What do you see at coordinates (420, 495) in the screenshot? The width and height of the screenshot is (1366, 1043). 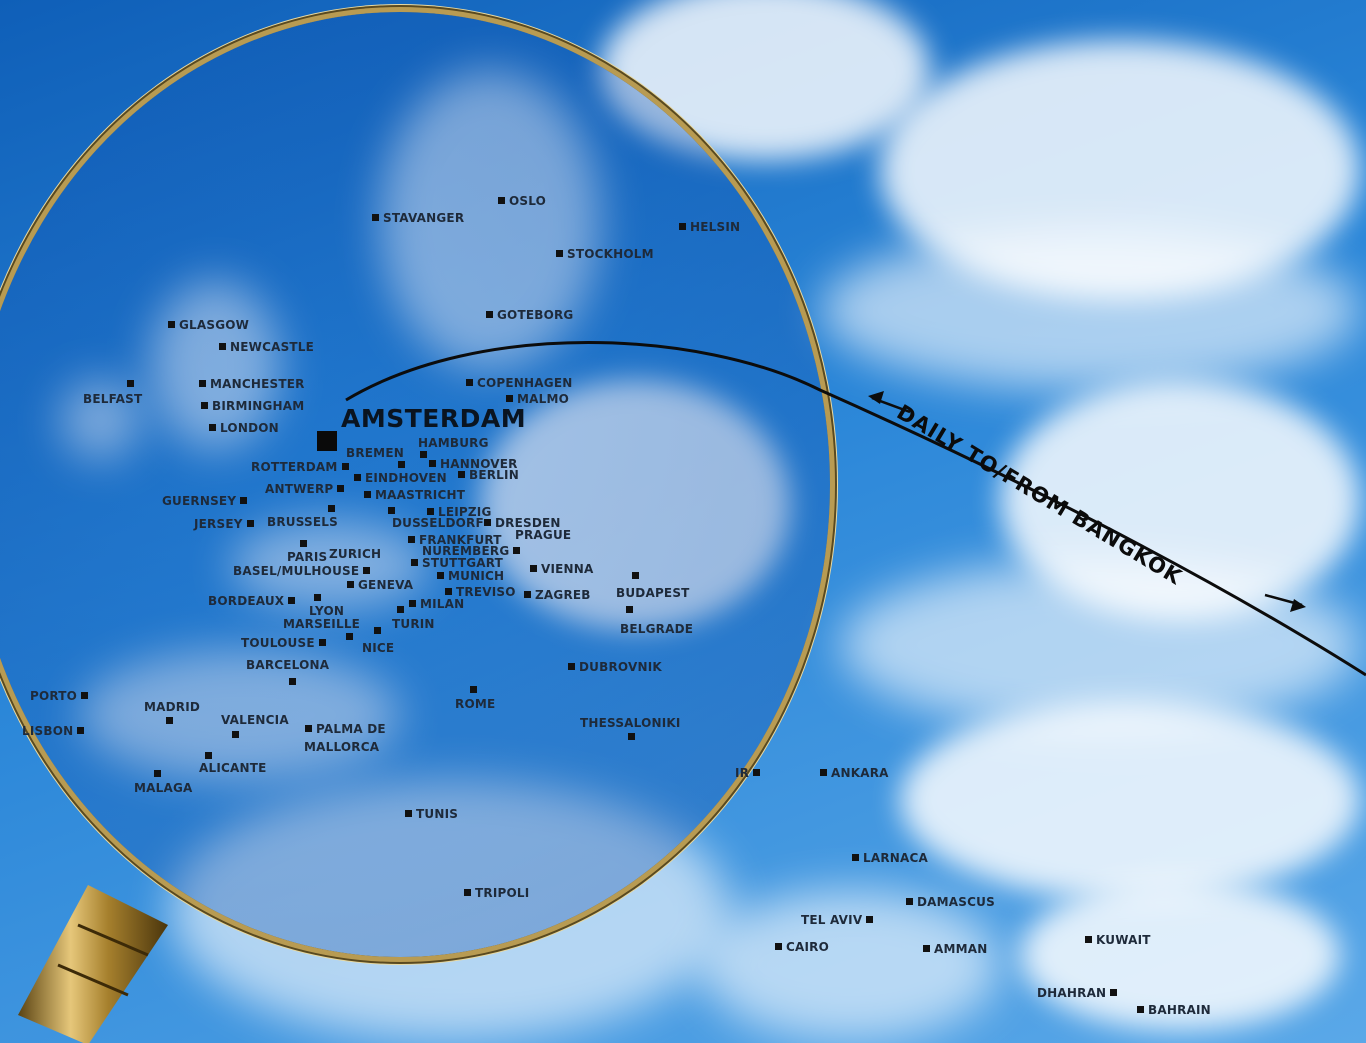 I see `city-name: MAASTRICHT` at bounding box center [420, 495].